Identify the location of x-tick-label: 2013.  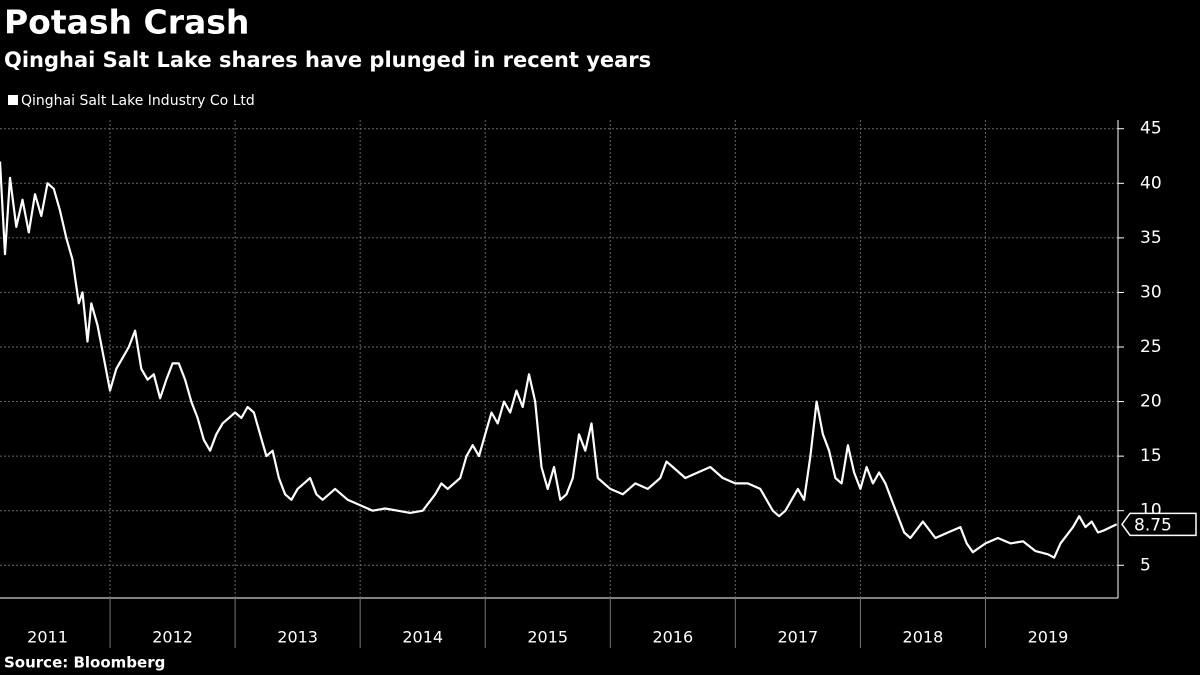
(297, 637).